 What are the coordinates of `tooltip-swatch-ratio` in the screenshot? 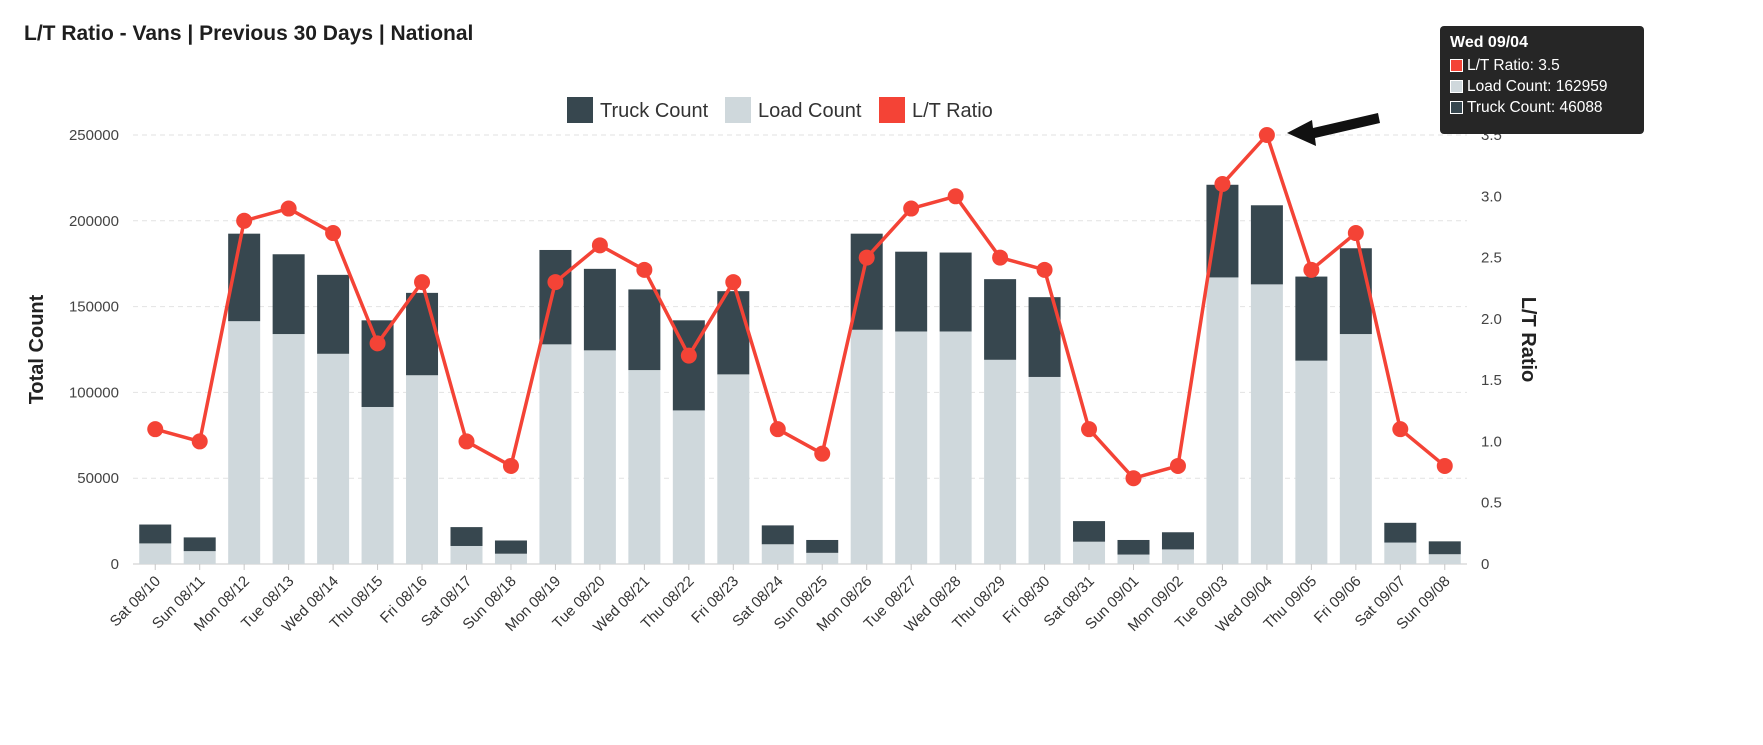 It's located at (1456, 65).